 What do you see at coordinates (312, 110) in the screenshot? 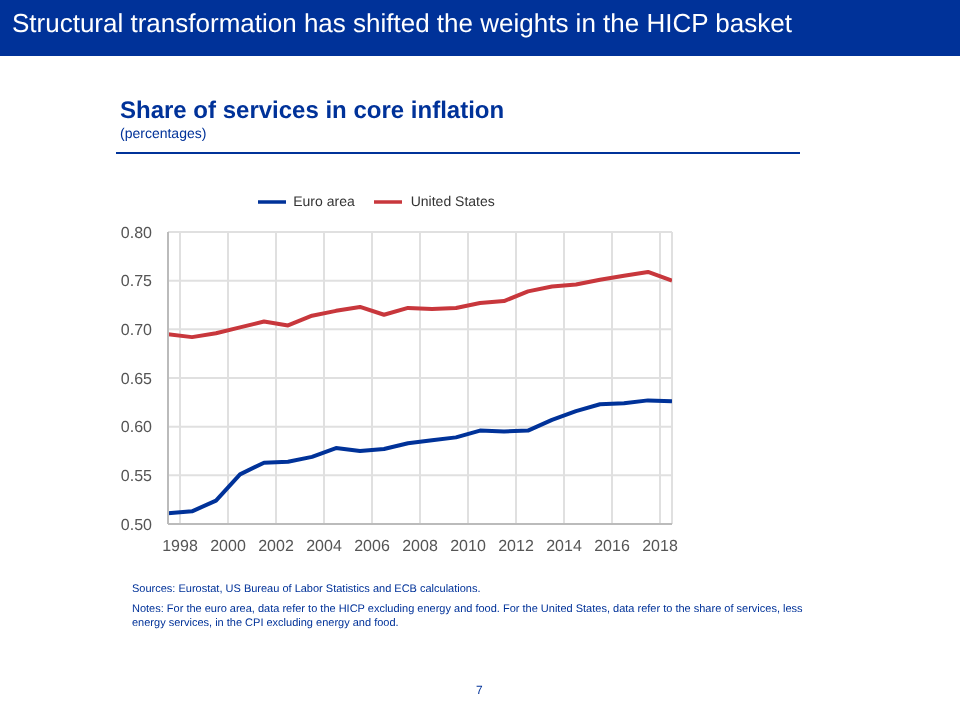
I see `chart-title: Share of services in core inflation` at bounding box center [312, 110].